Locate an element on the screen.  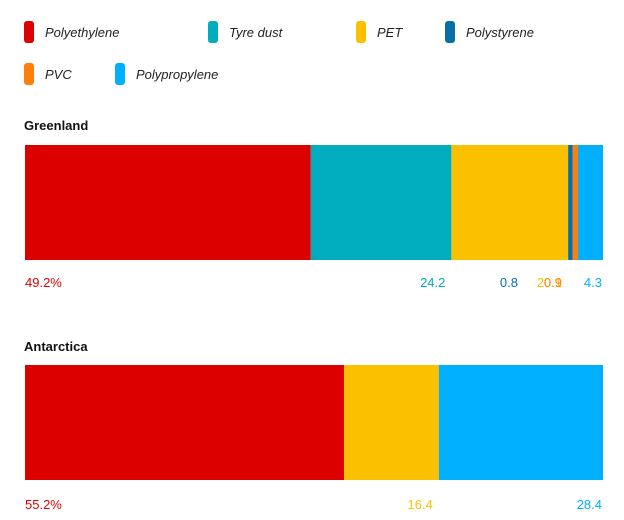
legend-item-polyethylene: Polyethylene is located at coordinates (71, 32).